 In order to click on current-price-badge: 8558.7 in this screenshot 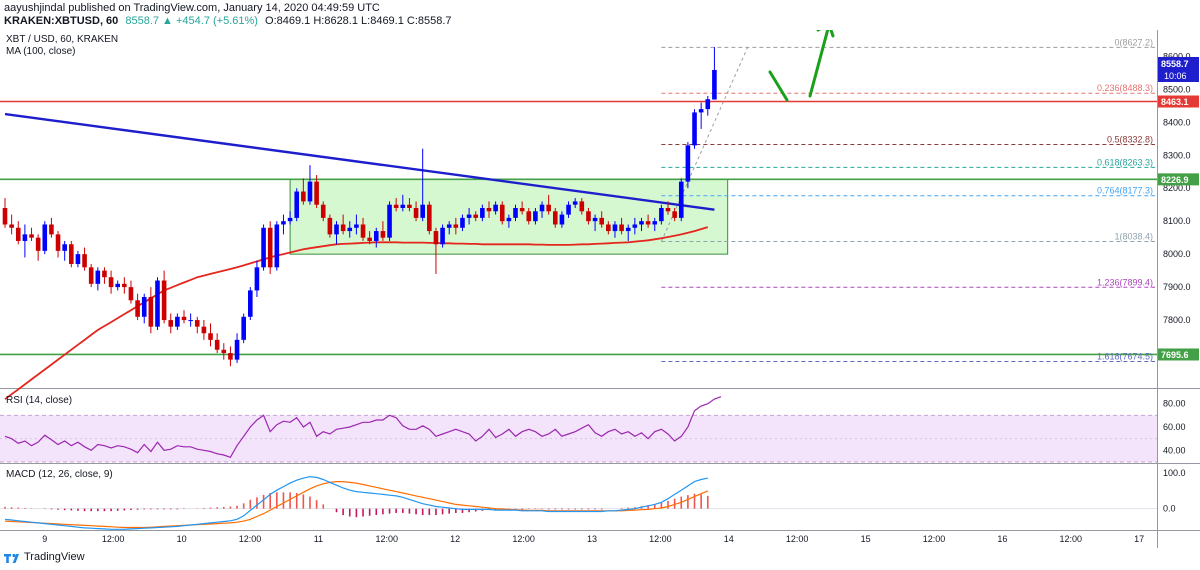, I will do `click(1175, 64)`.